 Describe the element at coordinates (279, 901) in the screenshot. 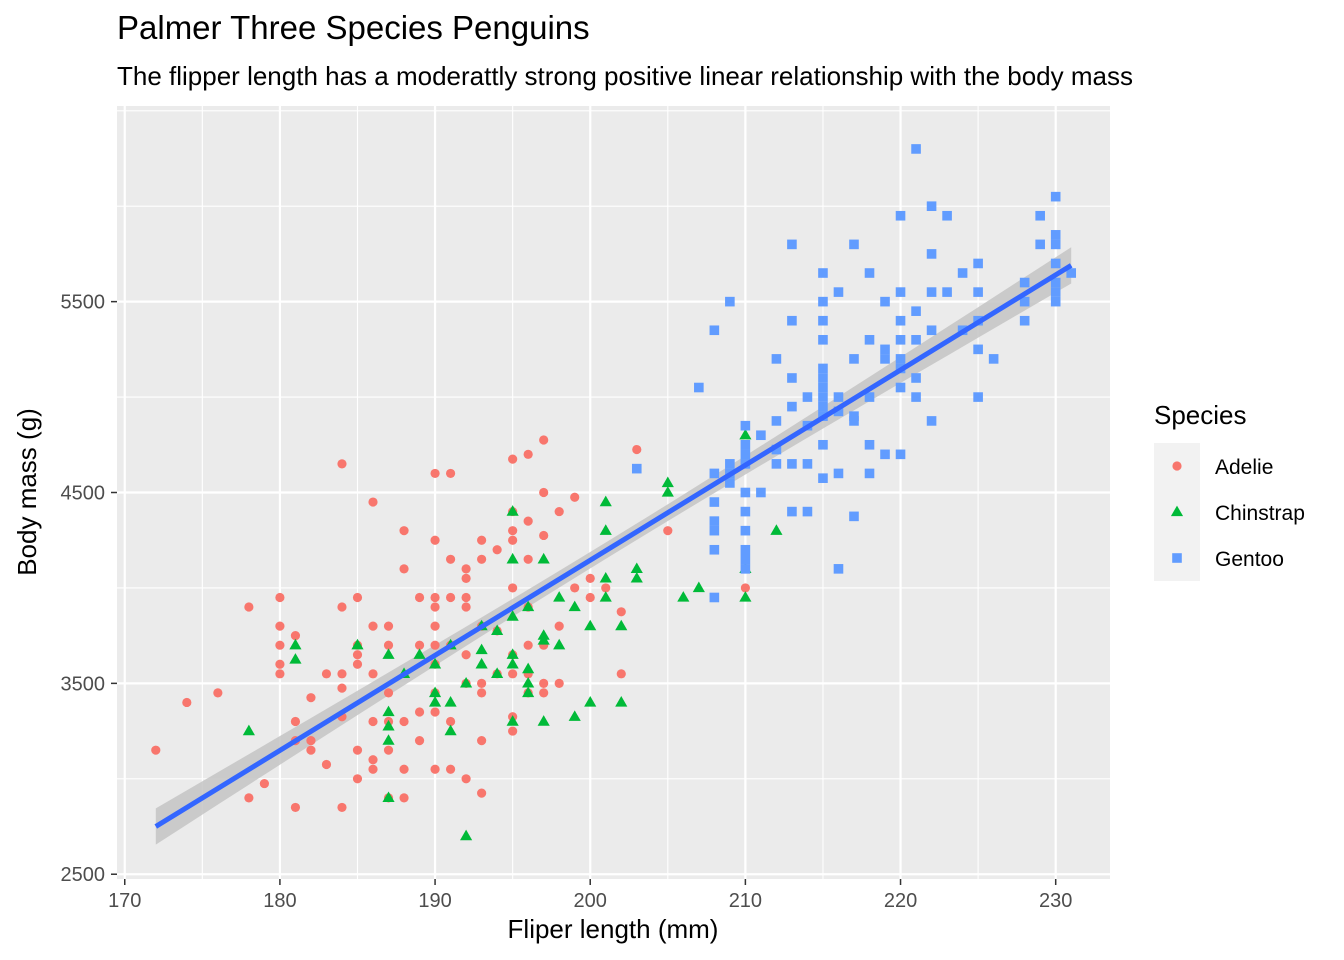

I see `x-tick-label: 180` at that location.